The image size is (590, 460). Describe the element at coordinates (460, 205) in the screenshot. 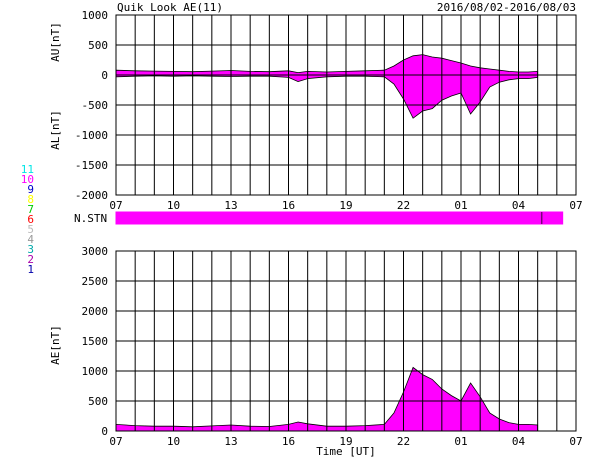

I see `panel1-xtick-label: 01` at that location.